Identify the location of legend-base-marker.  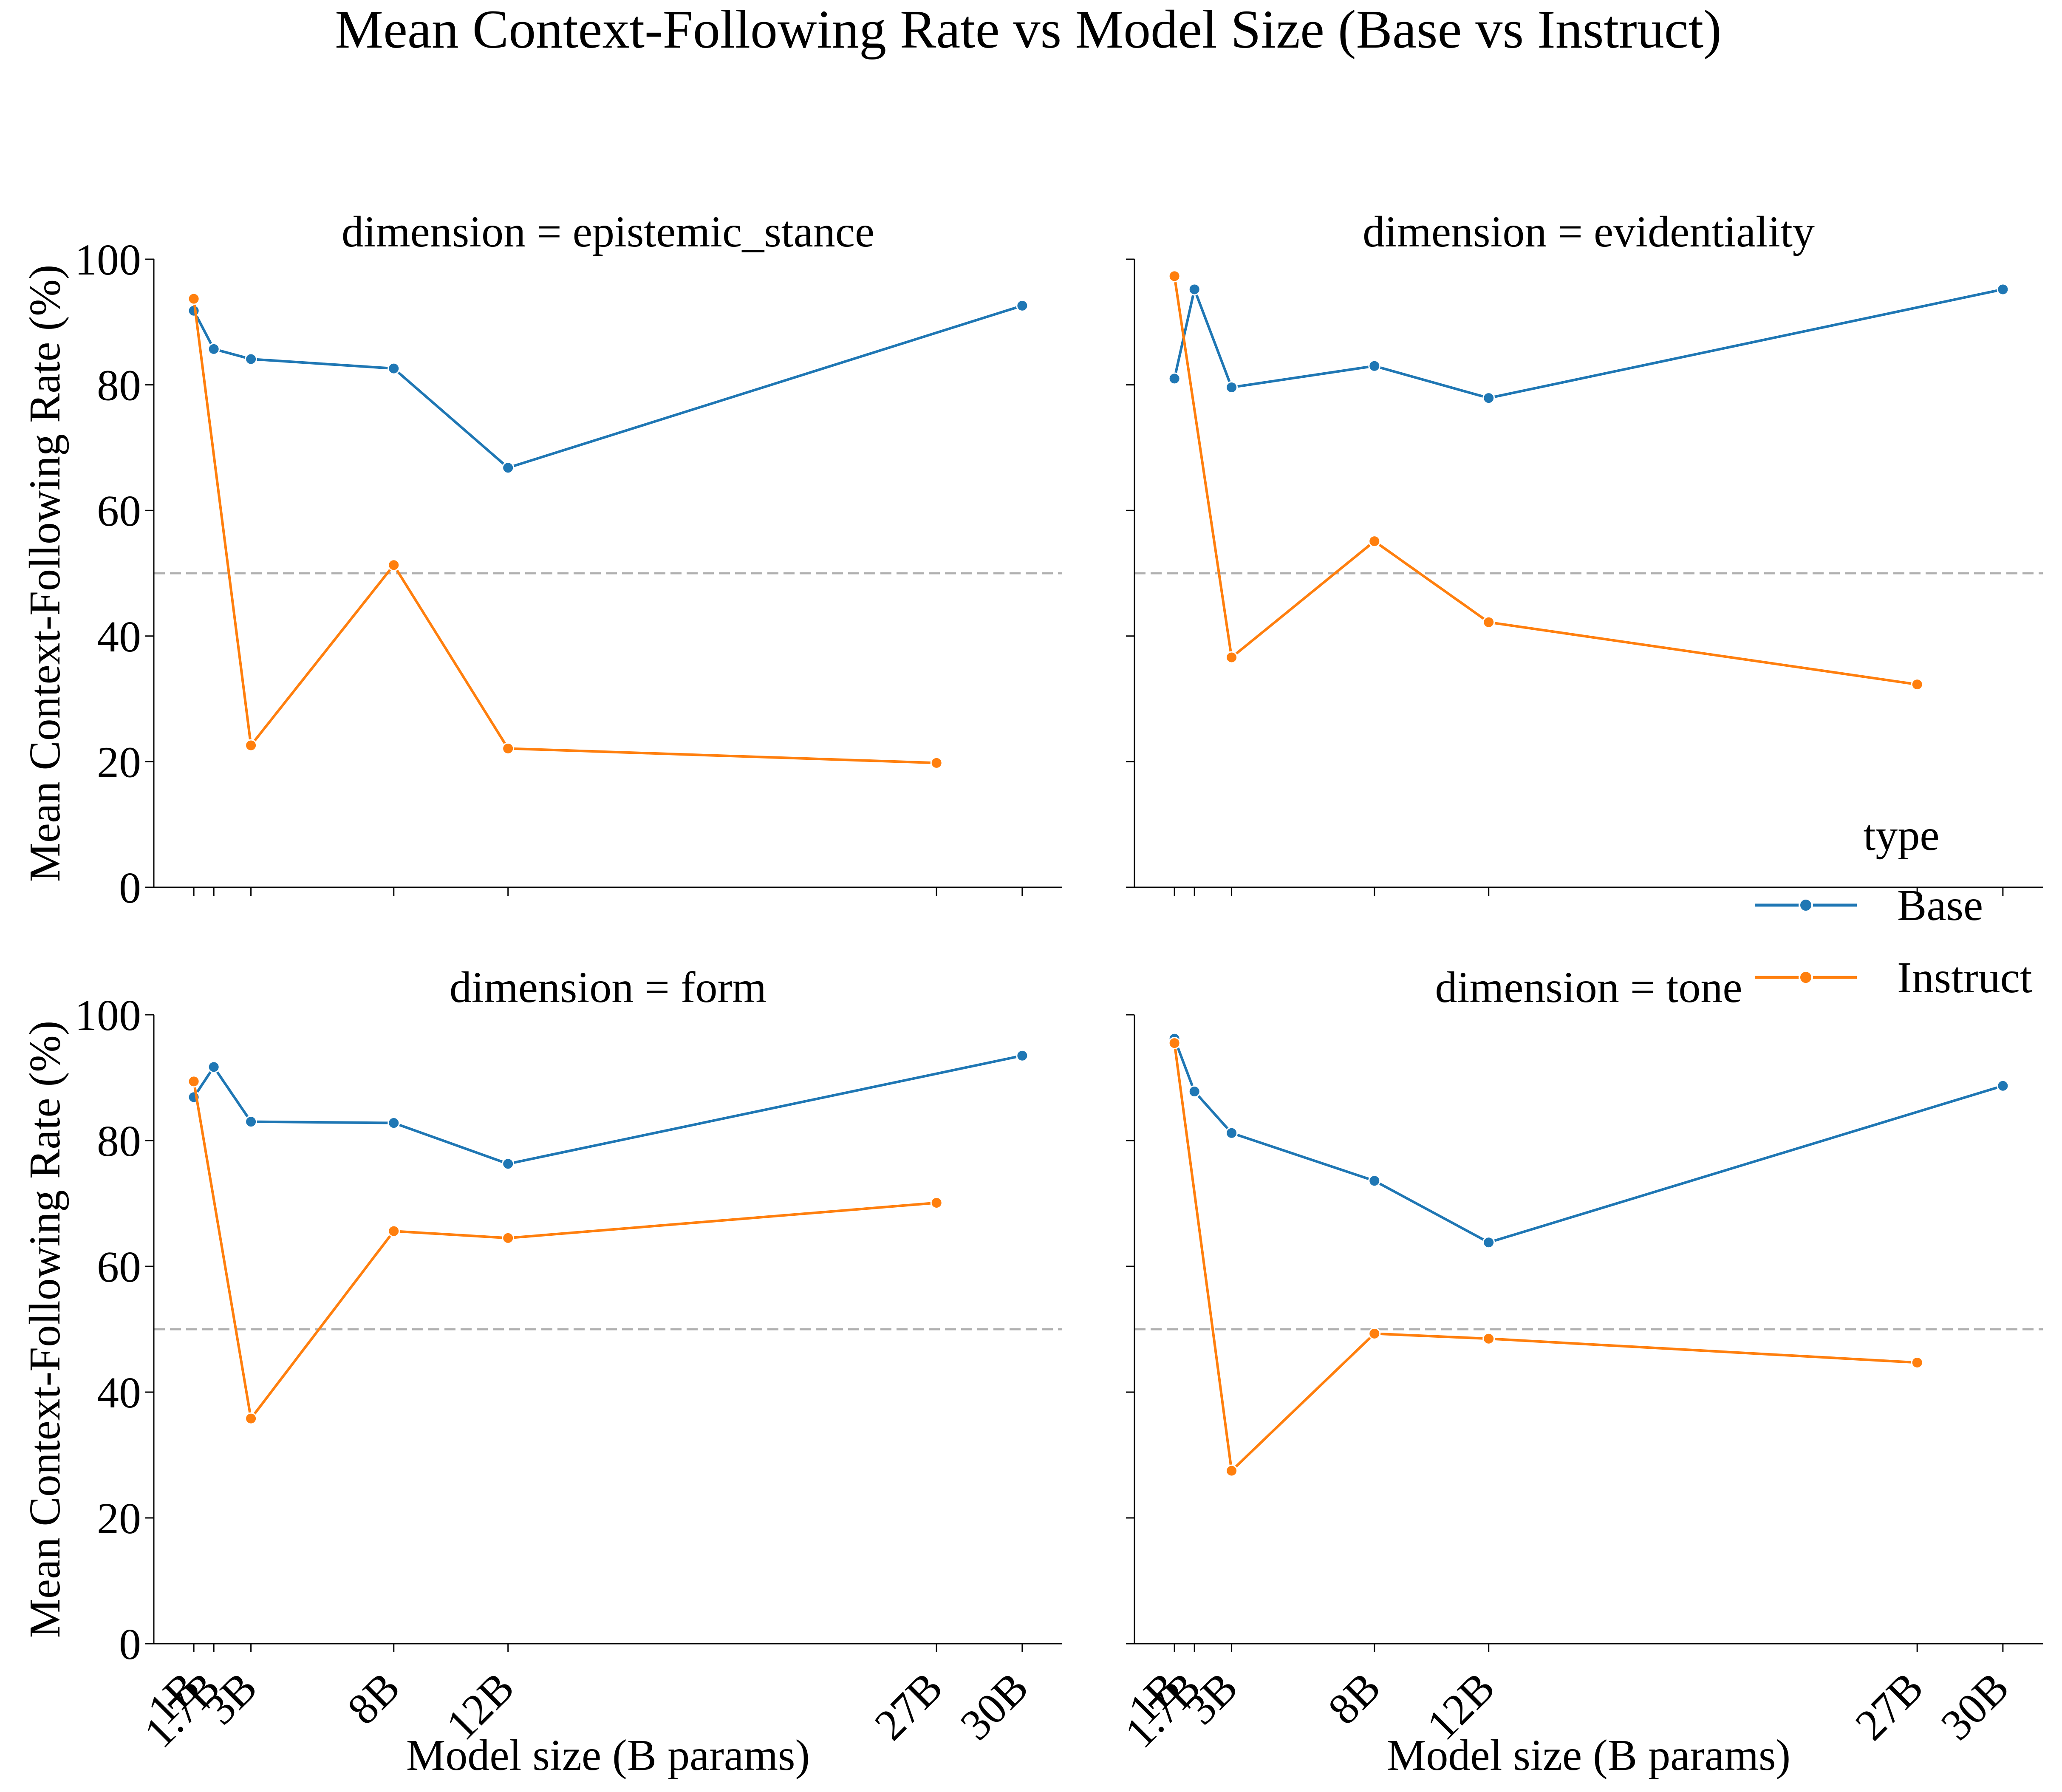
(1806, 905).